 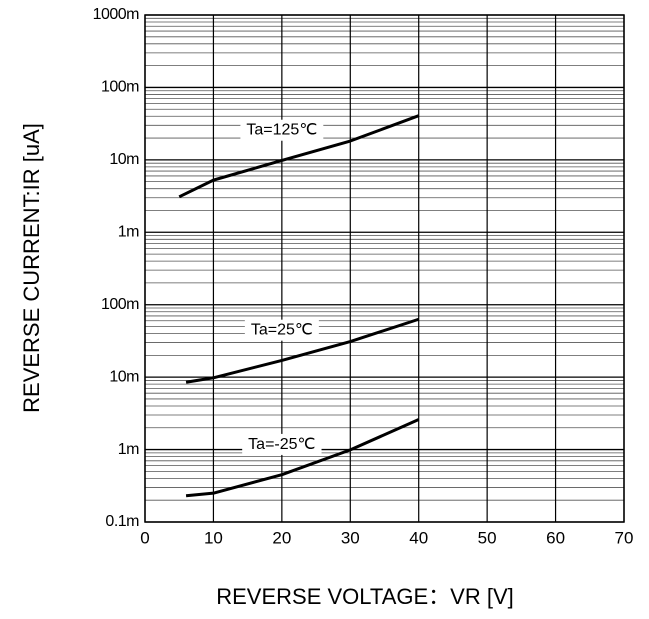 I want to click on x-tick-label: 50, so click(x=487, y=537).